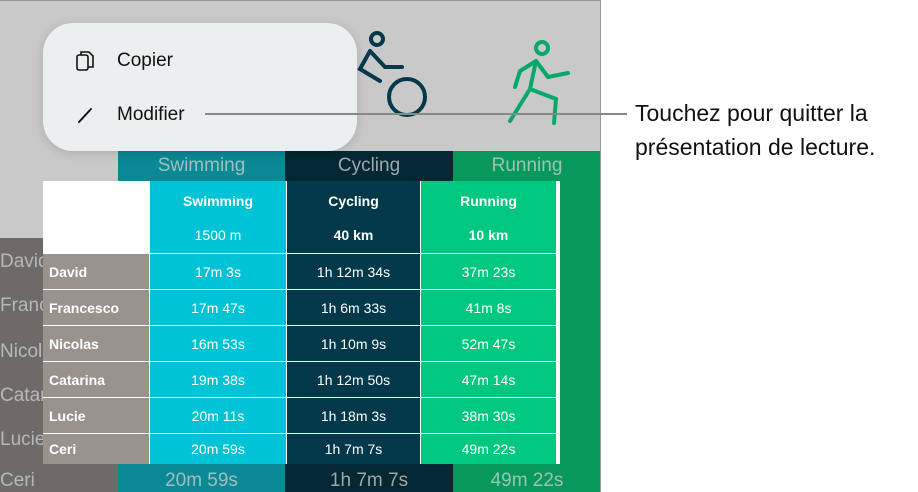  Describe the element at coordinates (353, 343) in the screenshot. I see `table-cell: 1h 10m 9s` at that location.